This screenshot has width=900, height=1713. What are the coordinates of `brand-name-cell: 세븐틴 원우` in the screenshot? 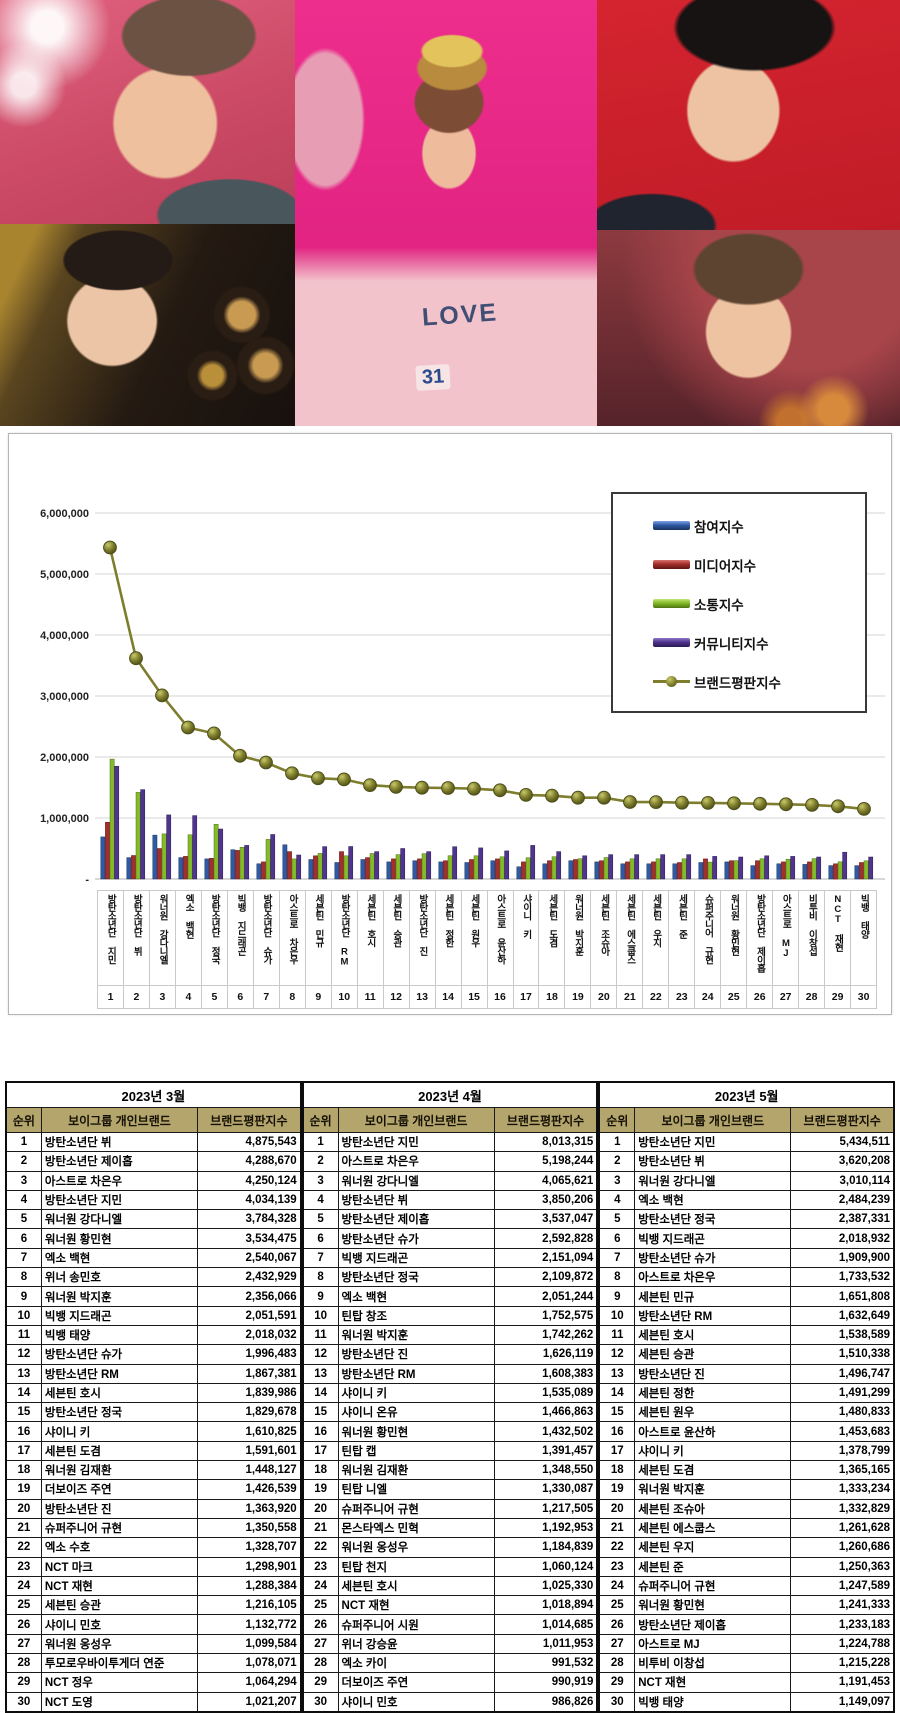 It's located at (713, 1412).